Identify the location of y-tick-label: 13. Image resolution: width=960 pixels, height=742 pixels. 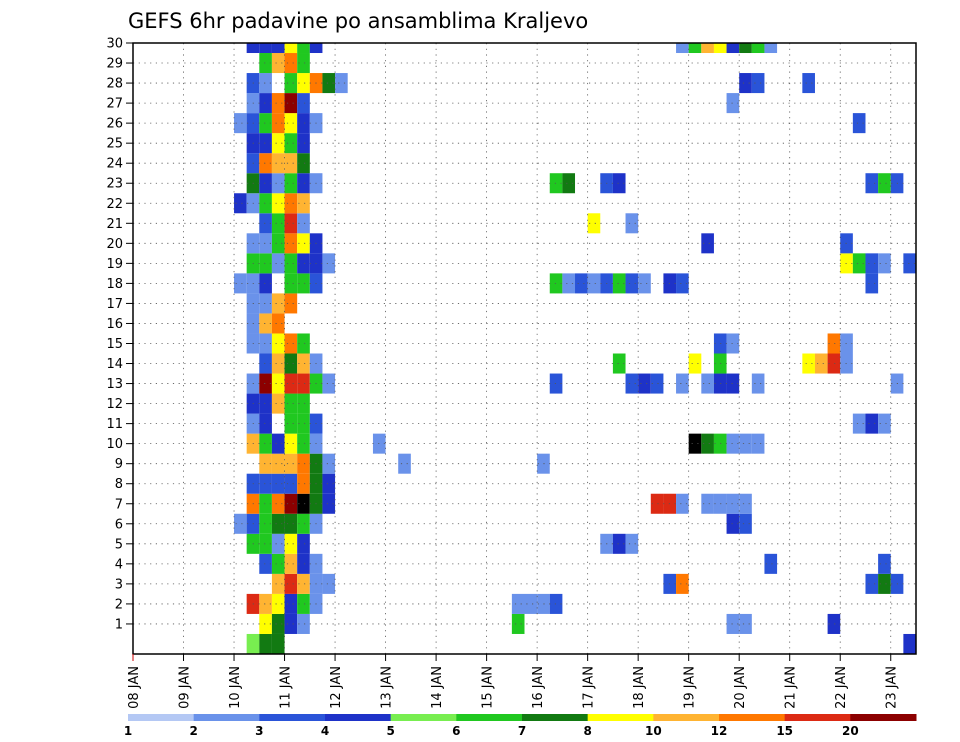
(114, 384).